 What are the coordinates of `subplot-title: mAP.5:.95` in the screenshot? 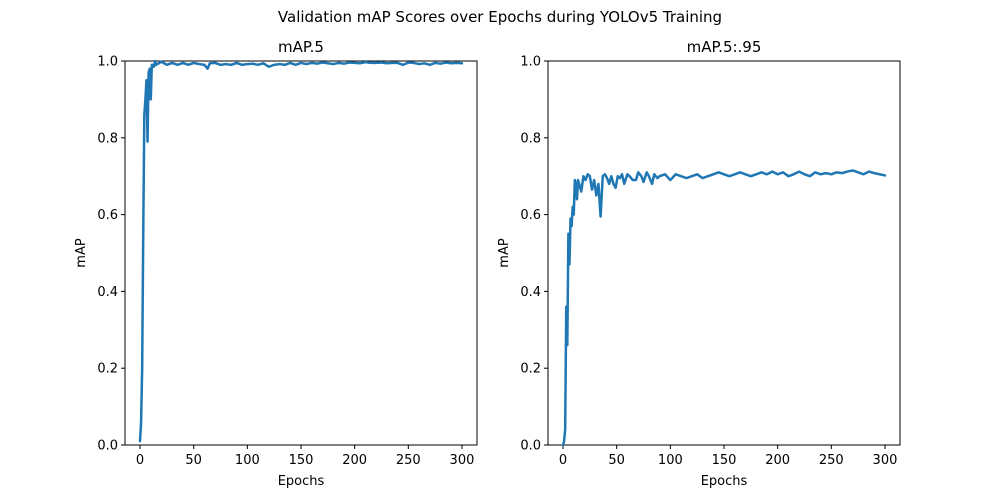 It's located at (724, 47).